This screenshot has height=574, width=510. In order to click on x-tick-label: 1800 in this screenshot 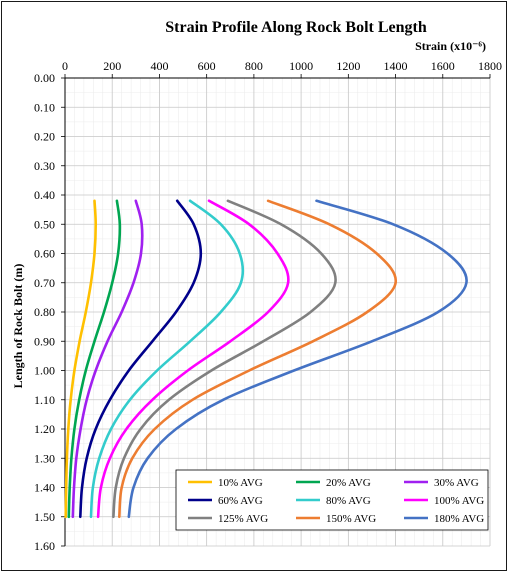, I will do `click(490, 66)`.